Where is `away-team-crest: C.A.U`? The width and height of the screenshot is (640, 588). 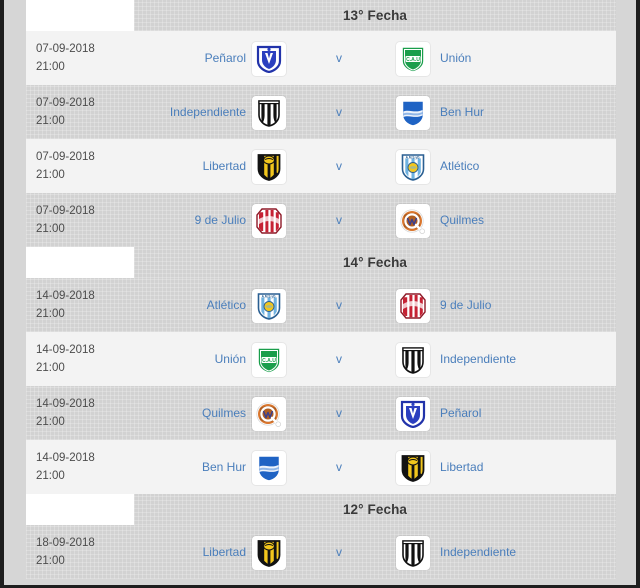 away-team-crest: C.A.U is located at coordinates (413, 59).